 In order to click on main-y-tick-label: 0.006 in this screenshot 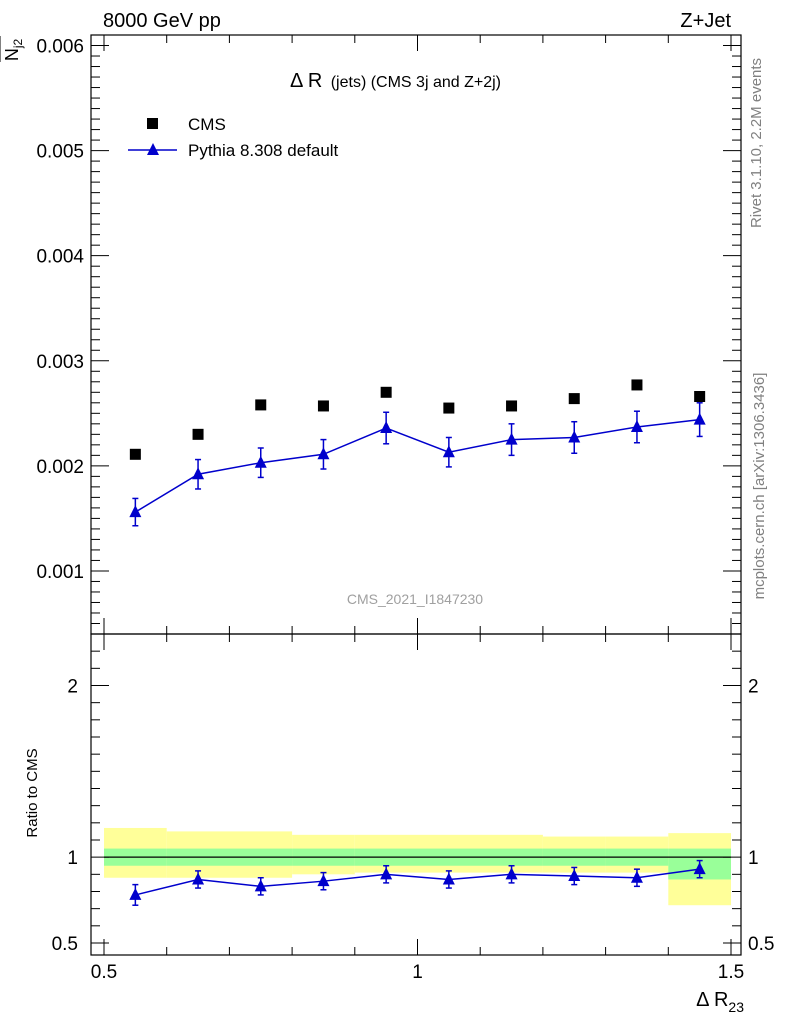, I will do `click(60, 47)`.